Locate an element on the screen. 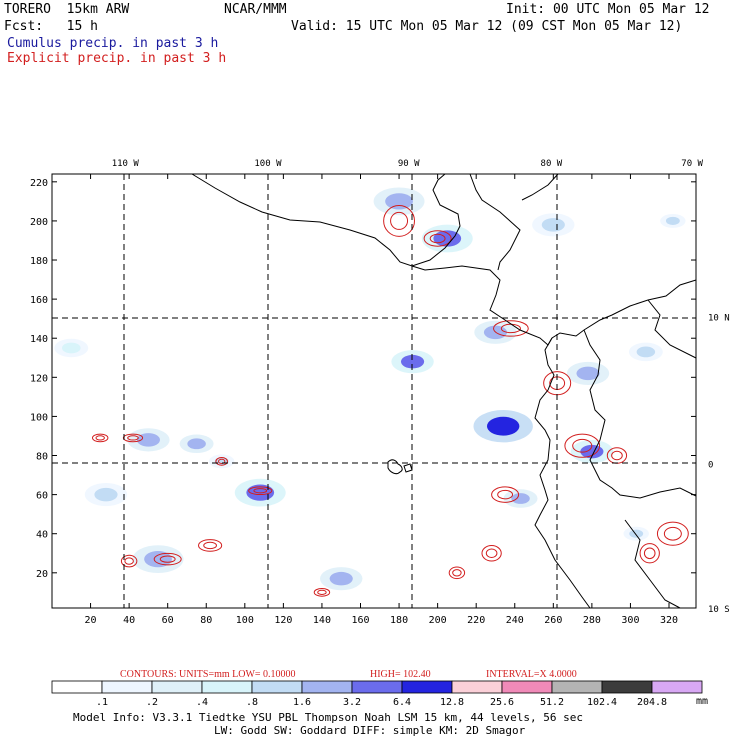 The height and width of the screenshot is (740, 740). init-time: Init: 00 UTC Mon 05 Mar 12 is located at coordinates (608, 9).